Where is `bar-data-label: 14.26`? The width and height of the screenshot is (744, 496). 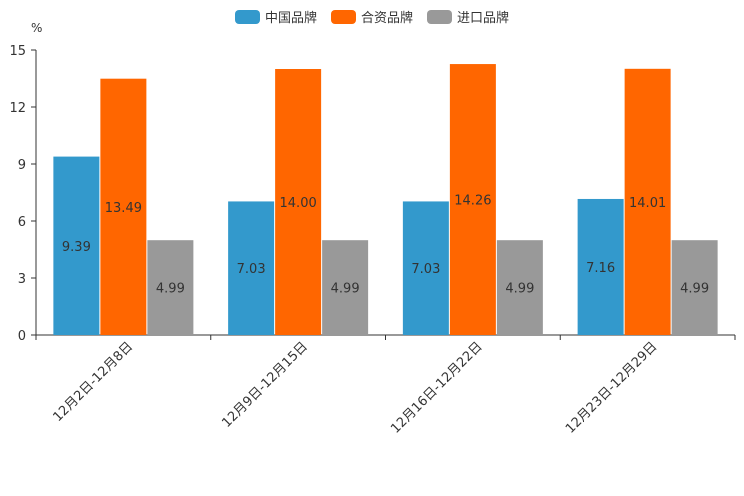 bar-data-label: 14.26 is located at coordinates (472, 201).